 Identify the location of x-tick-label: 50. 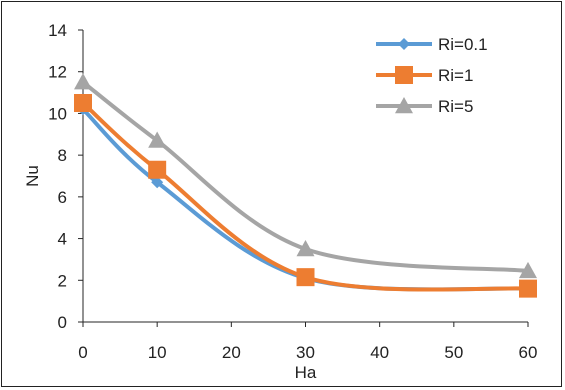
(453, 352).